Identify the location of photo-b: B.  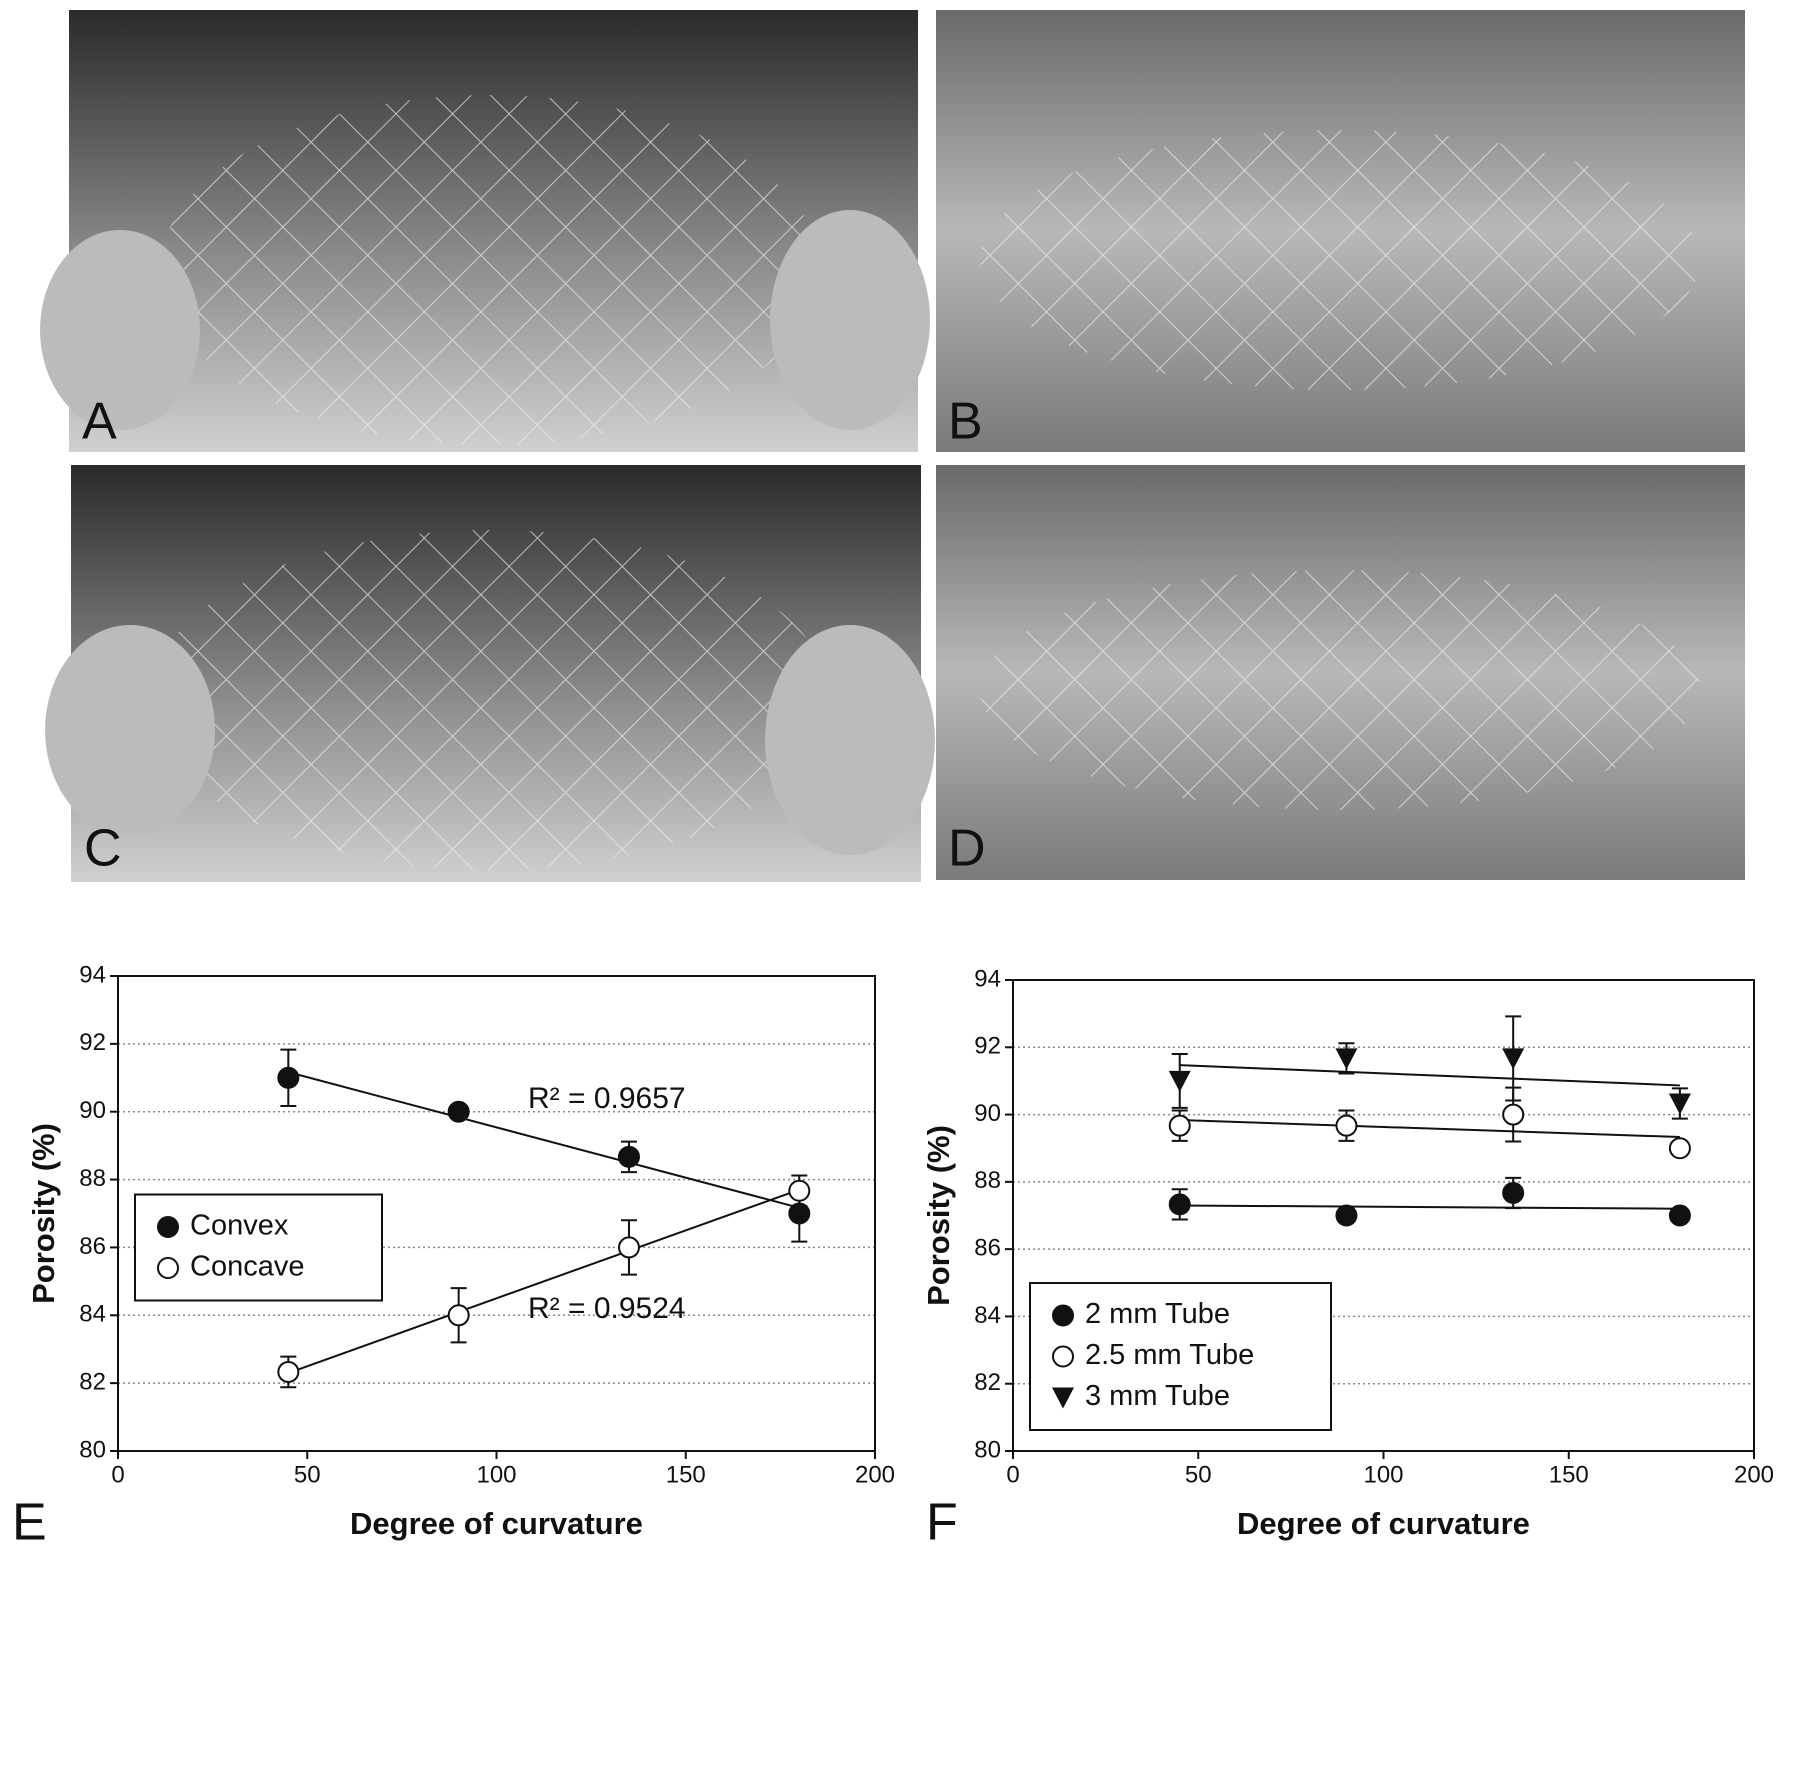
(1340, 231).